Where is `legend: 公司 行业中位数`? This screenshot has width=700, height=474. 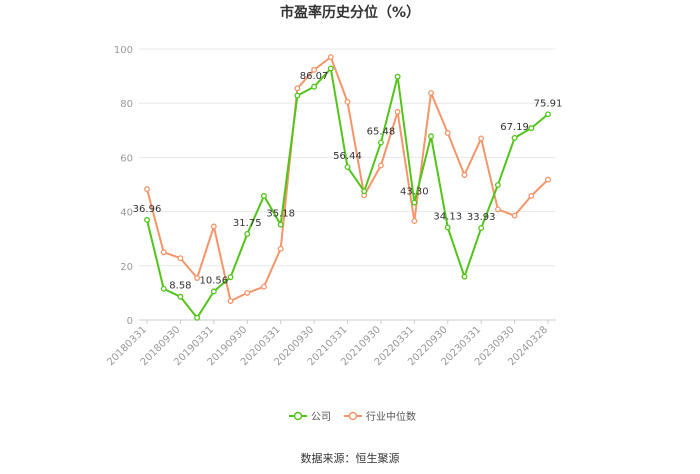
legend: 公司 行业中位数 is located at coordinates (352, 416).